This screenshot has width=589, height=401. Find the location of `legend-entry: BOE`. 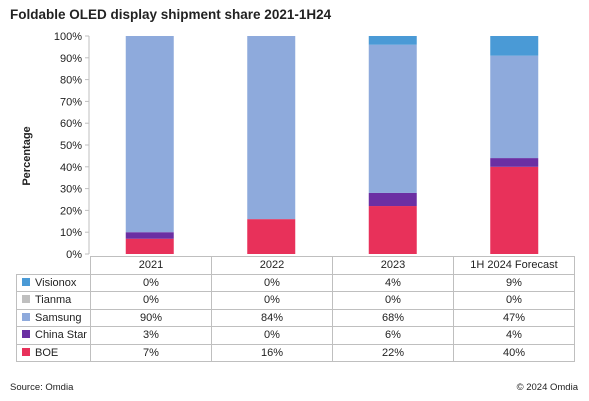

legend-entry: BOE is located at coordinates (53, 352).